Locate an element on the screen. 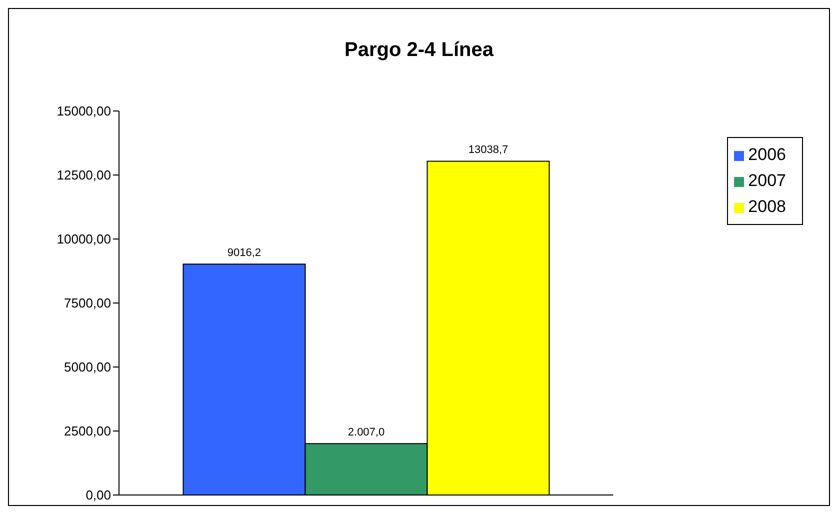 The image size is (838, 514). legend-label: 2007 is located at coordinates (767, 180).